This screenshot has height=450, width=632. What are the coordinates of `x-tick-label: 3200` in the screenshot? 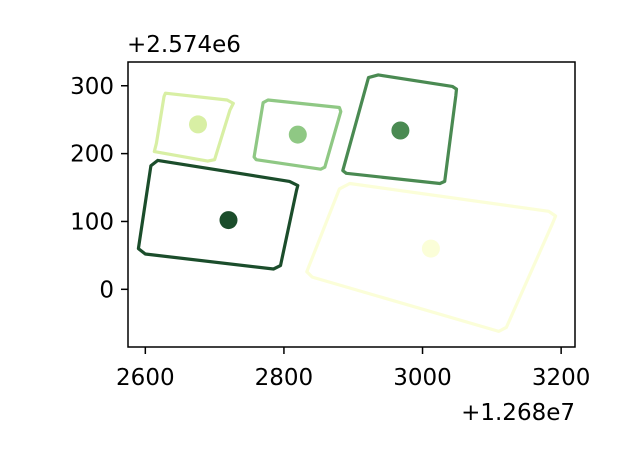 It's located at (561, 378).